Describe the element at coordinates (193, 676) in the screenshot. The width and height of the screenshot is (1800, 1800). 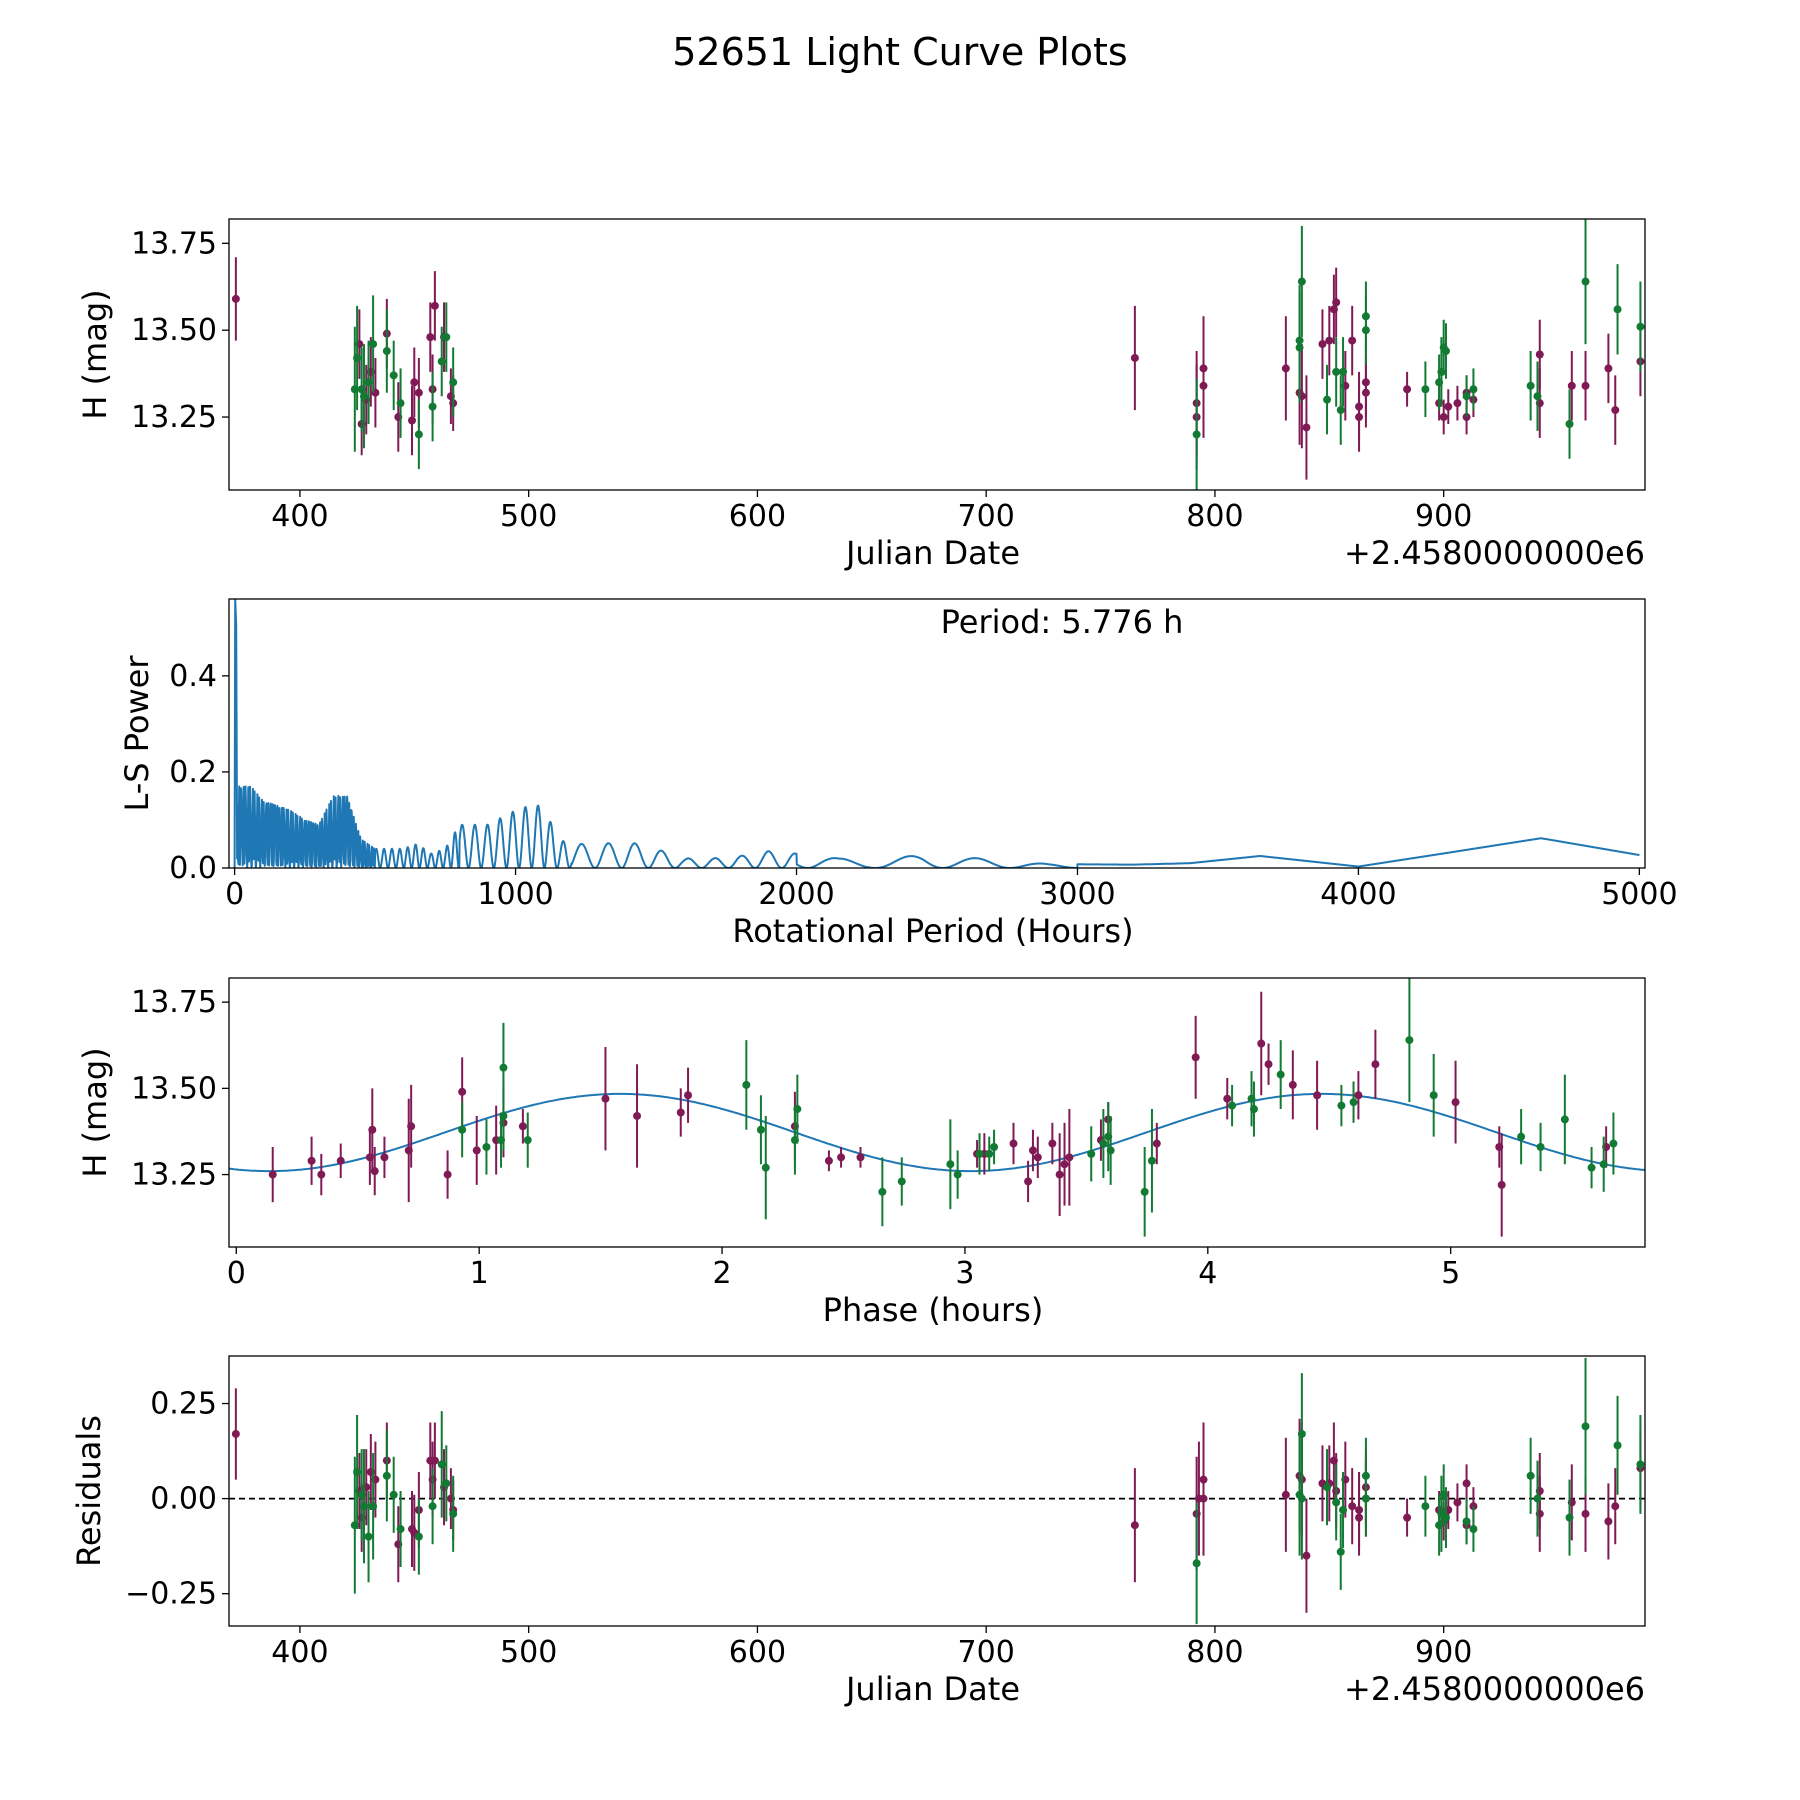
I see `y-tick-label: 0.4` at that location.